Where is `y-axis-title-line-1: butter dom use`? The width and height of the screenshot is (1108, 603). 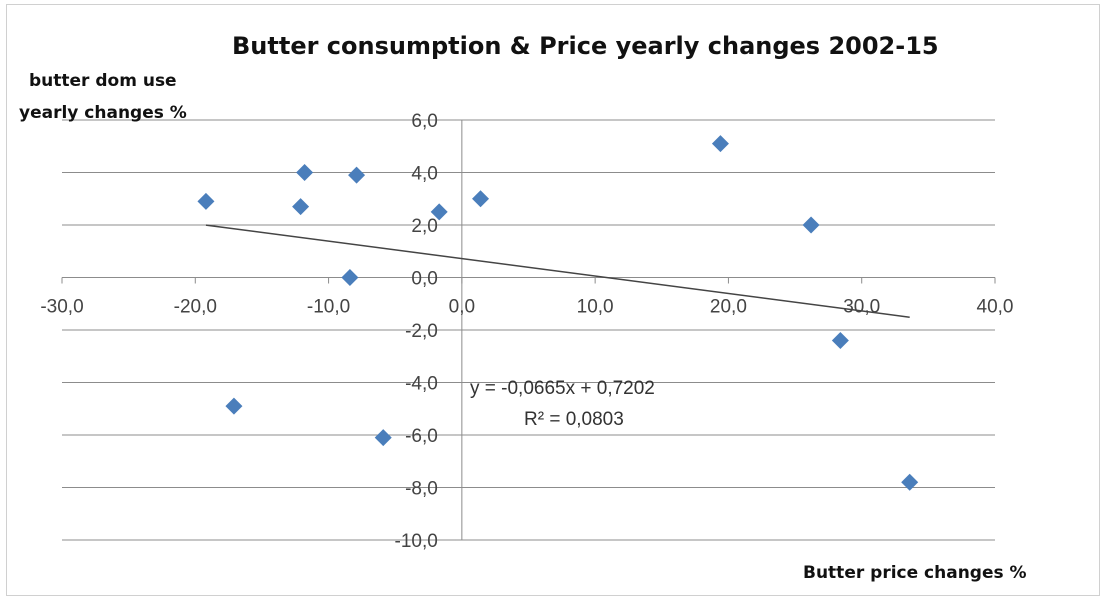 y-axis-title-line-1: butter dom use is located at coordinates (103, 81).